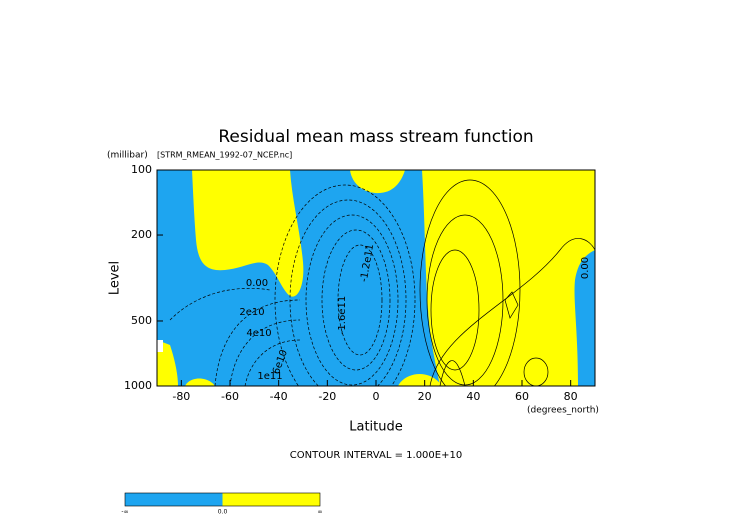 Image resolution: width=752 pixels, height=532 pixels. I want to click on x-tick-label: -20, so click(327, 396).